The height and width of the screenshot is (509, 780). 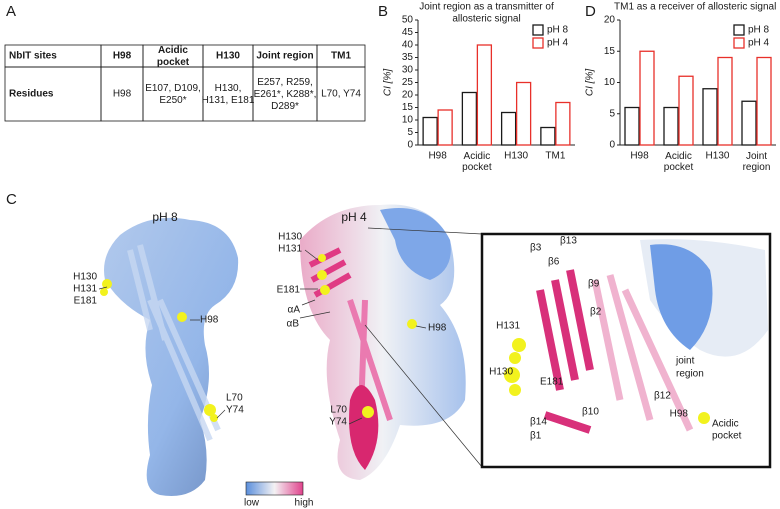 I want to click on table-text: Joint region, so click(x=284, y=56).